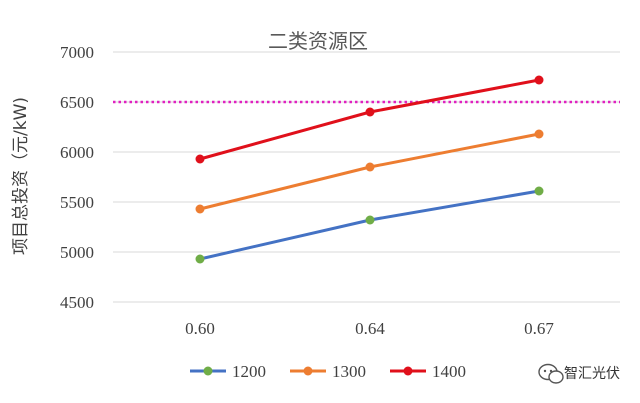  I want to click on legend-label-1300: 1300, so click(349, 371).